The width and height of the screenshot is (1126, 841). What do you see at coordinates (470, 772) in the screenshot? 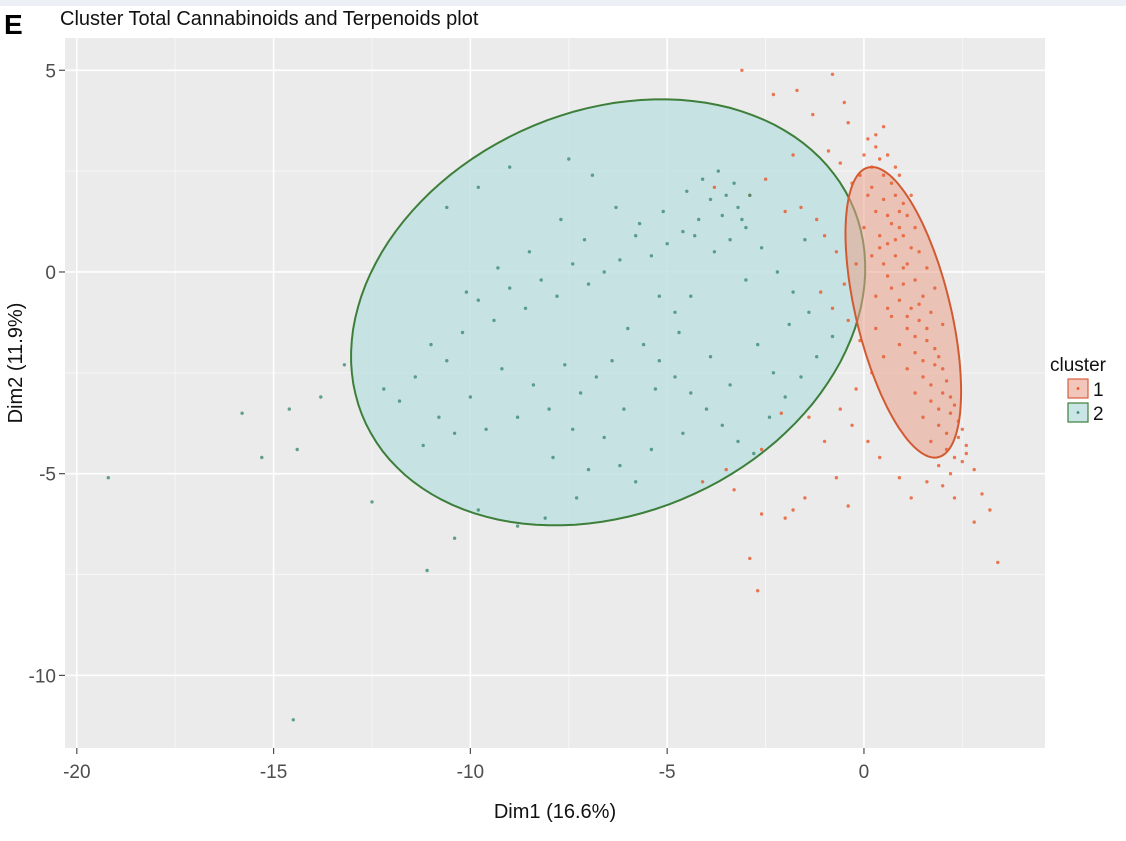
I see `x-tick-label: -10` at bounding box center [470, 772].